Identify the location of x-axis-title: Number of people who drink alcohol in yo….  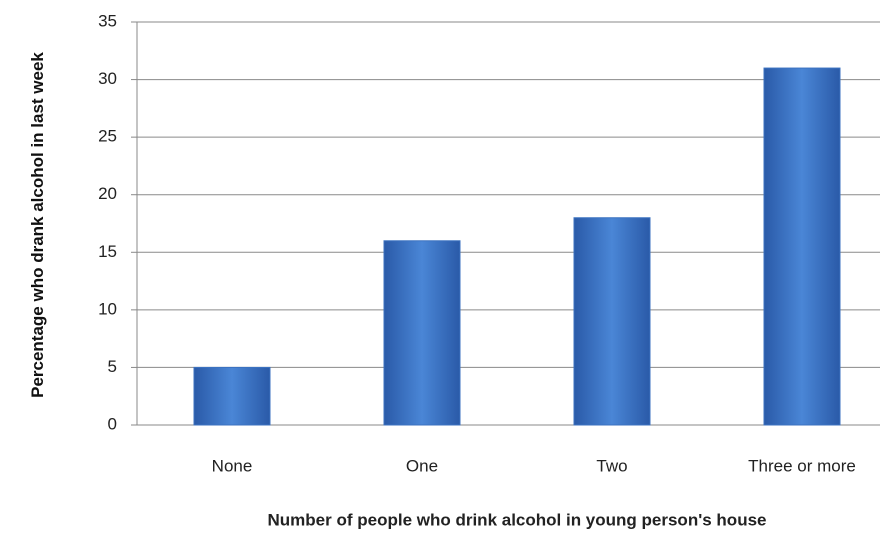
(517, 519).